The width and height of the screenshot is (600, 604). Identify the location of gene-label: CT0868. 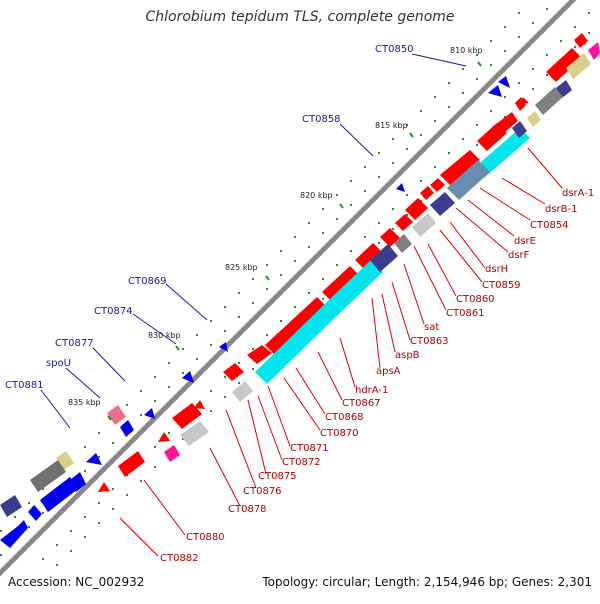
(344, 417).